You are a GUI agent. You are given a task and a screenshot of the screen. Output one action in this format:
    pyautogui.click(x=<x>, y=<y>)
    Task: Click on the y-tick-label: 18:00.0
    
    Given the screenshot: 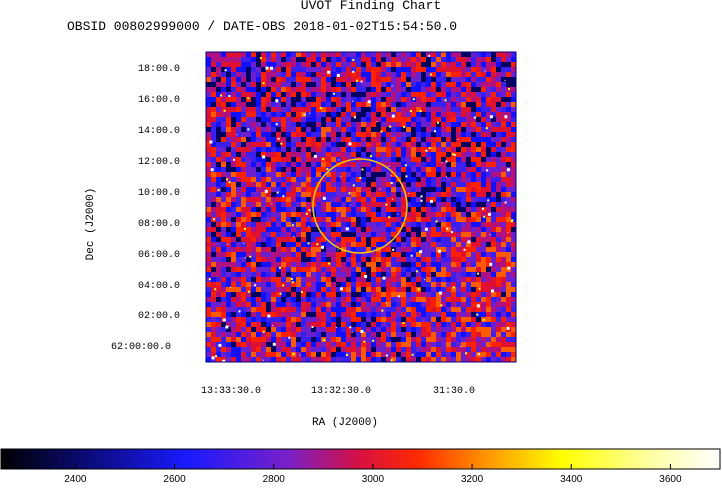 What is the action you would take?
    pyautogui.click(x=159, y=69)
    